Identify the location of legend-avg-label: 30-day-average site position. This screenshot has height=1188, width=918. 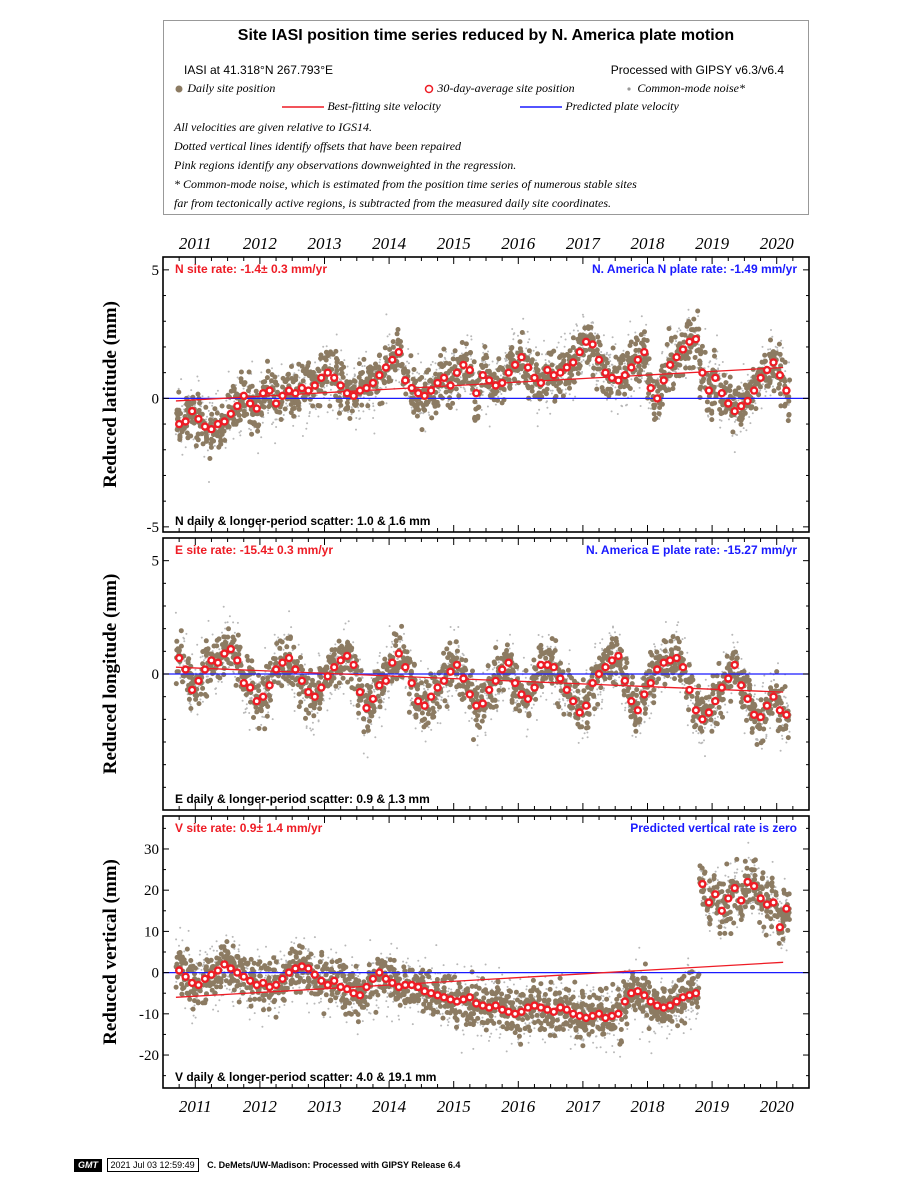
(506, 88).